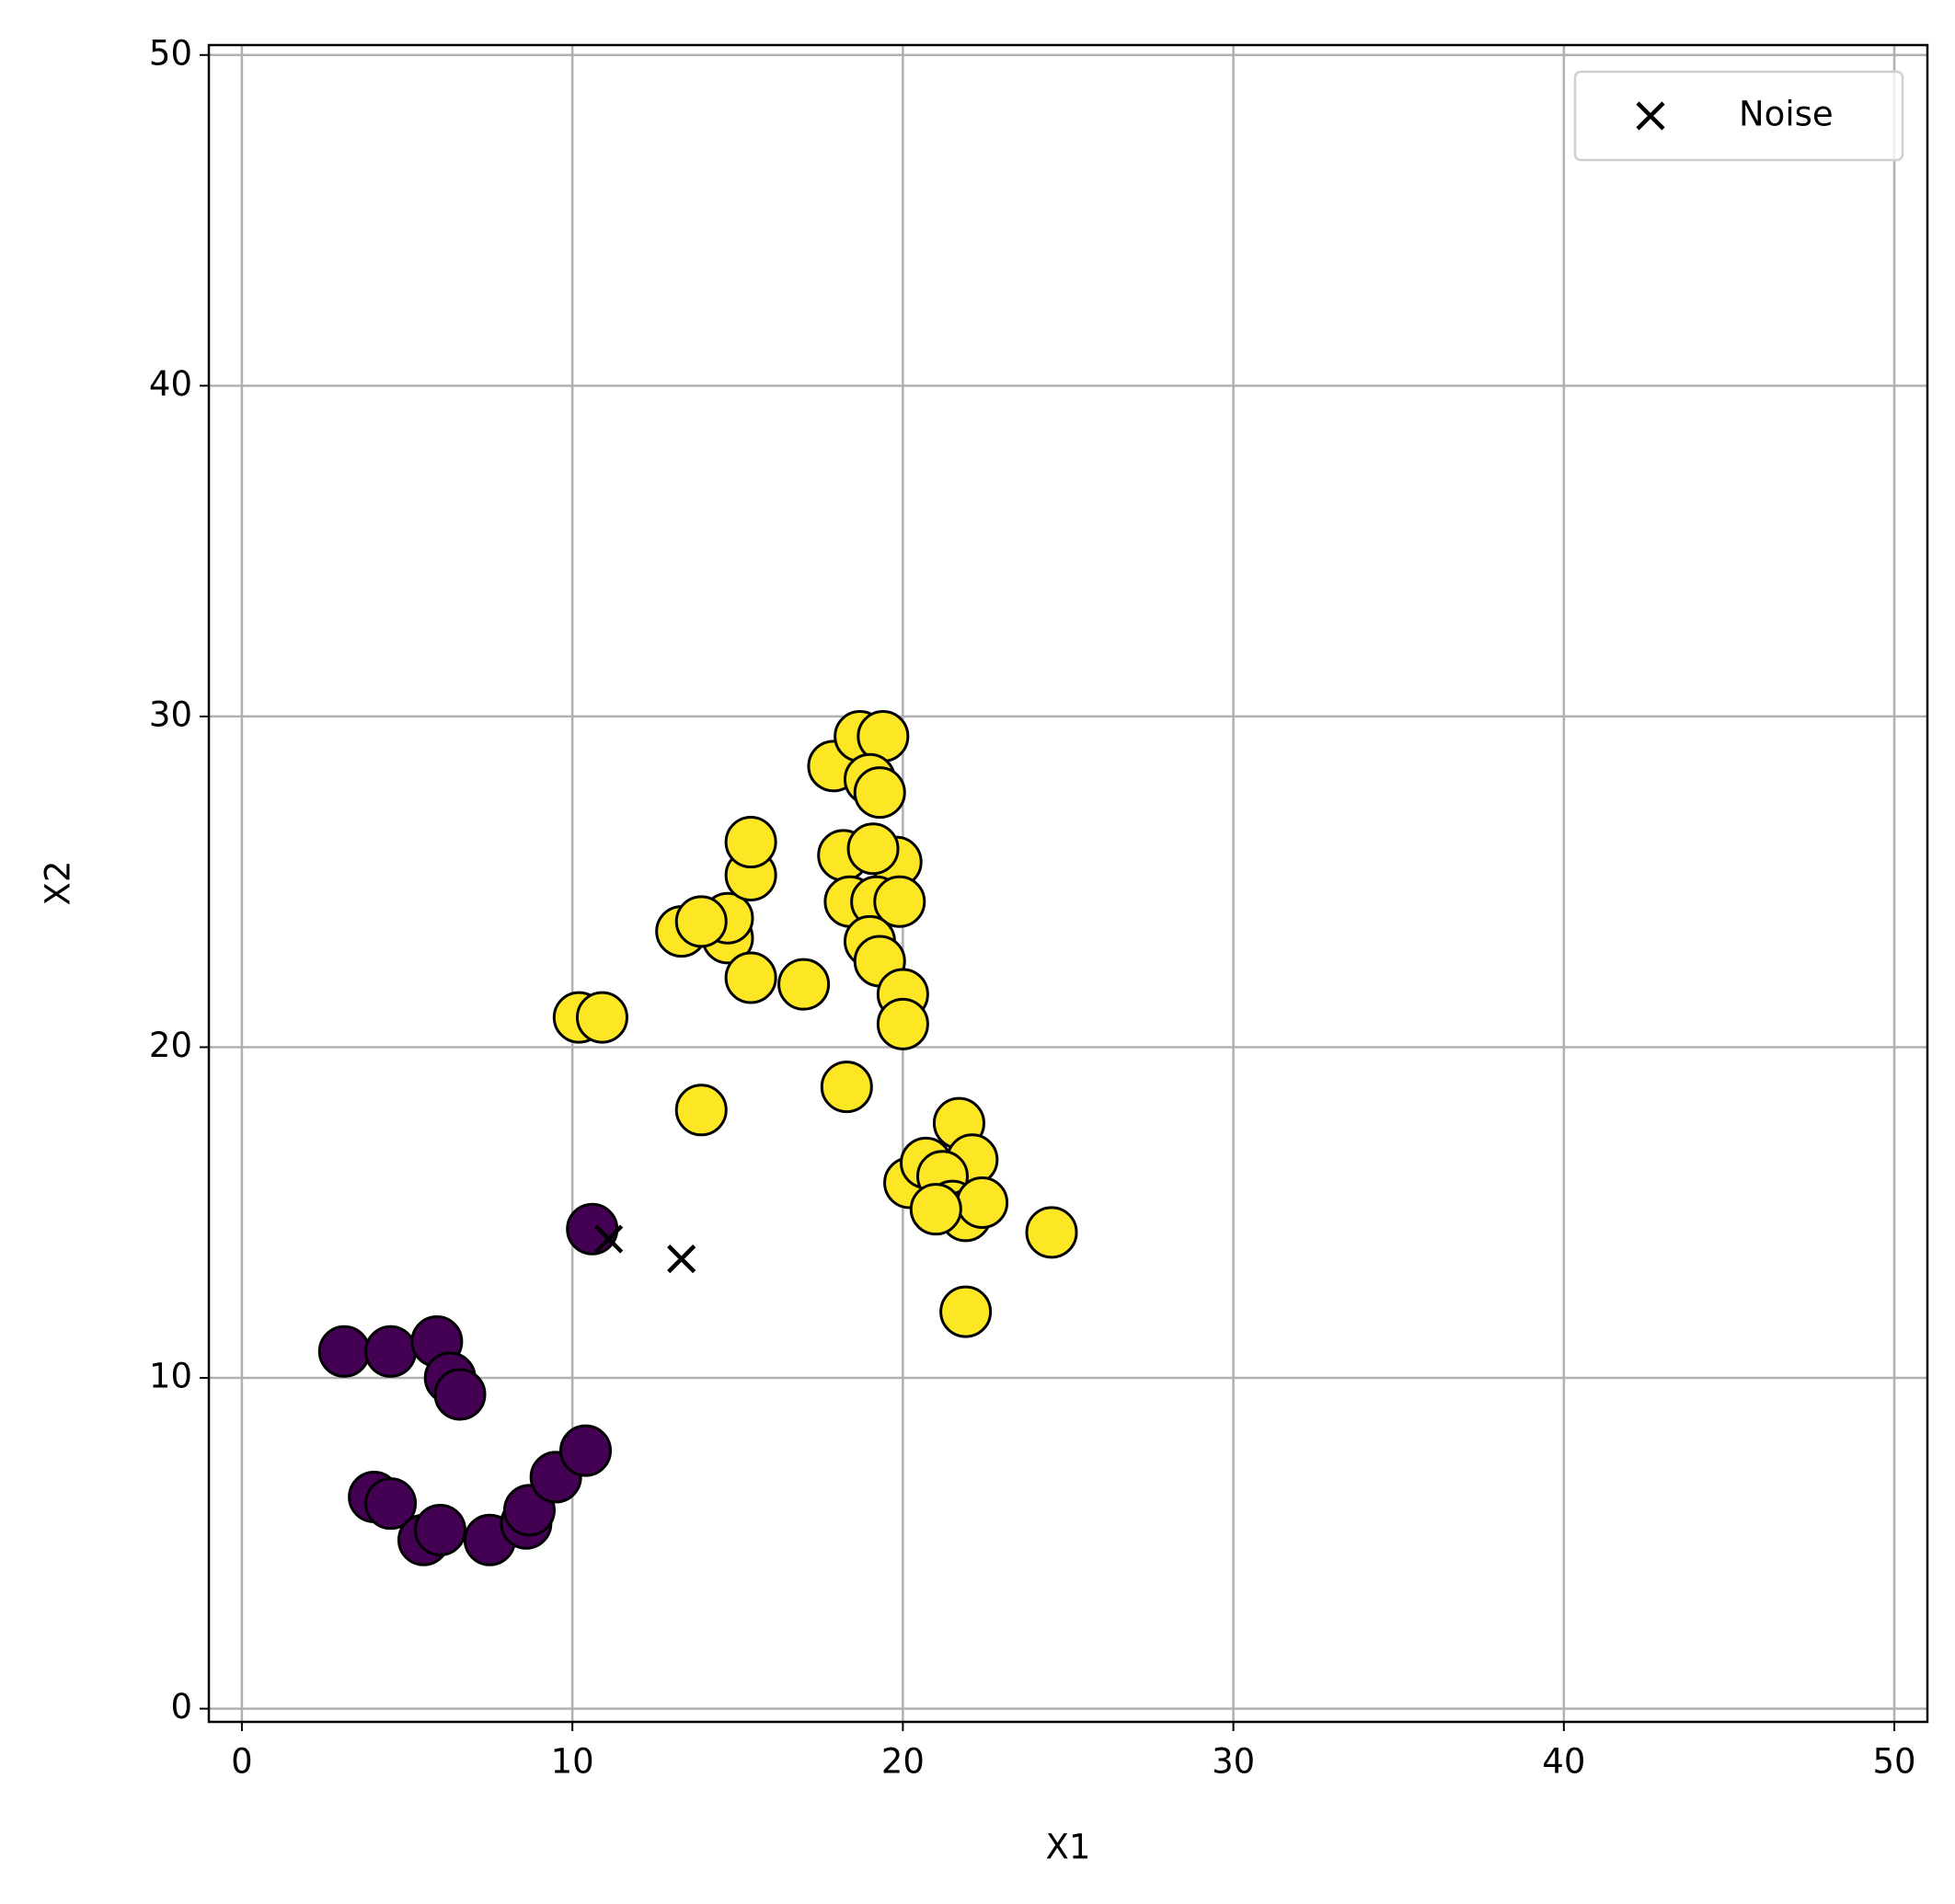  I want to click on x-tick-label: 10, so click(572, 1762).